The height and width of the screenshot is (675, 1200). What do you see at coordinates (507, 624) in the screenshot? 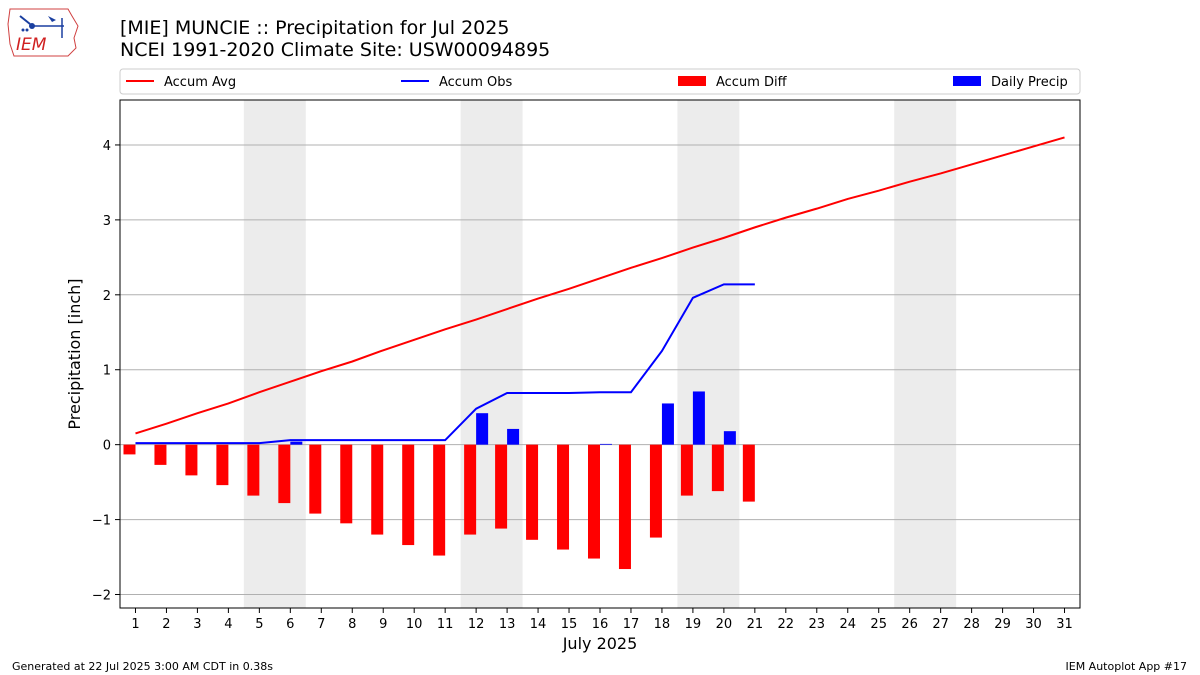
I see `x-tick-label: 13` at bounding box center [507, 624].